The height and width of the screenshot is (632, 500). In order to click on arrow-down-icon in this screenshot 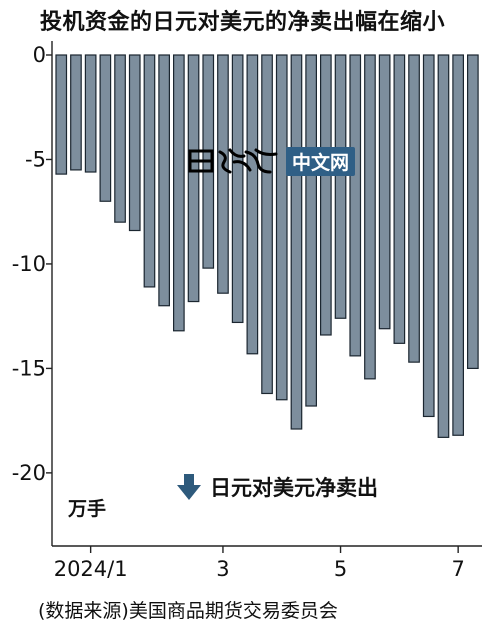, I will do `click(189, 487)`.